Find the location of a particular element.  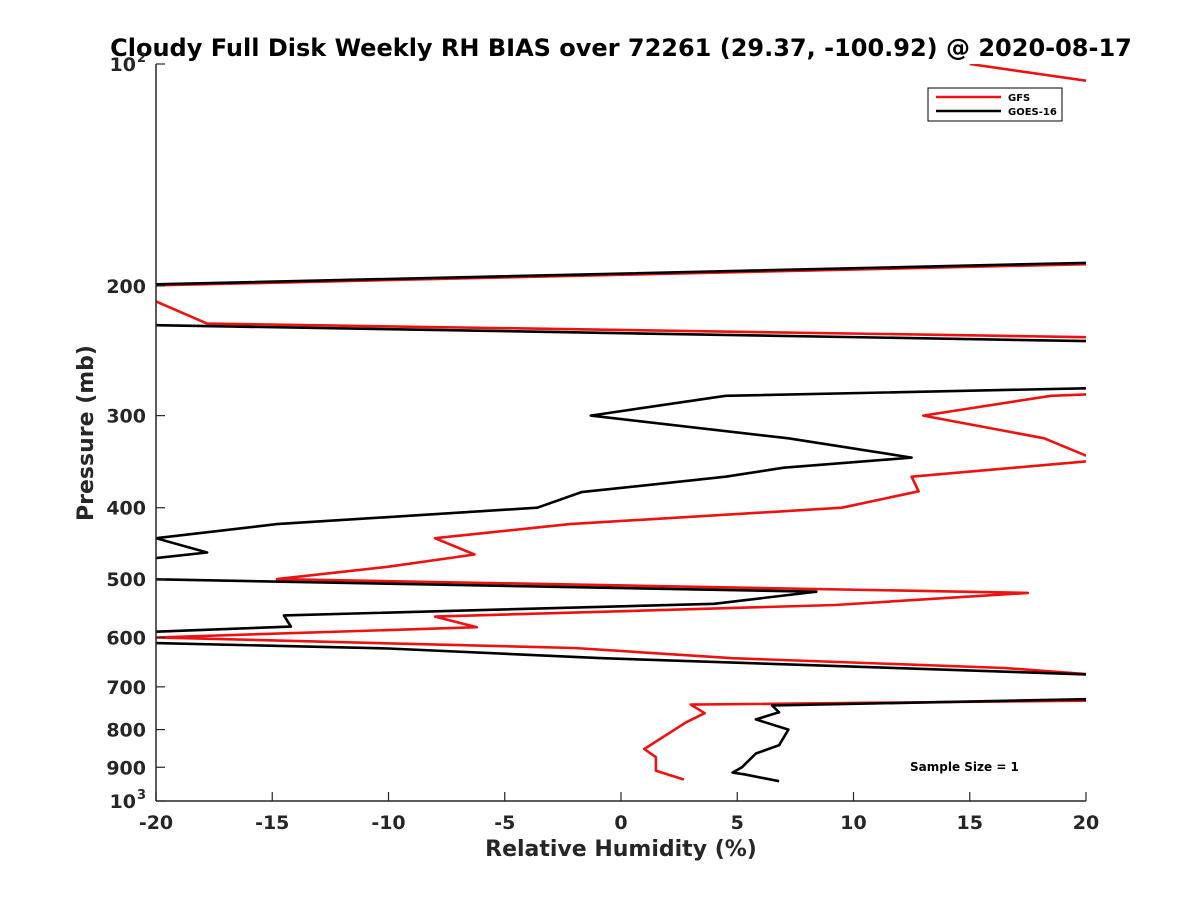

y-axis-label: Pressure (mb) is located at coordinates (86, 433).